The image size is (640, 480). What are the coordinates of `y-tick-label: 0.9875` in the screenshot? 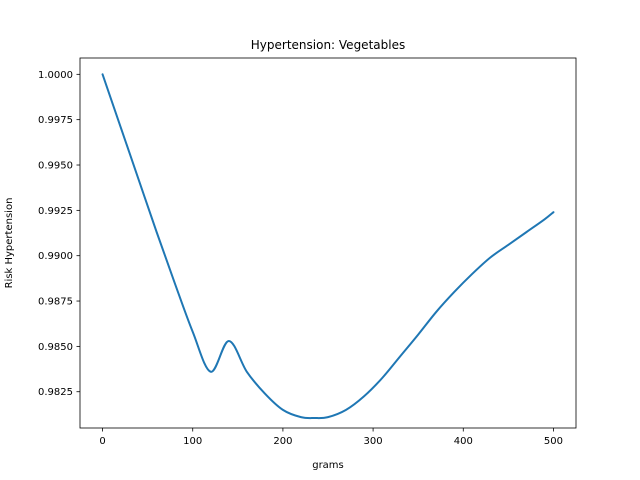 It's located at (55, 302).